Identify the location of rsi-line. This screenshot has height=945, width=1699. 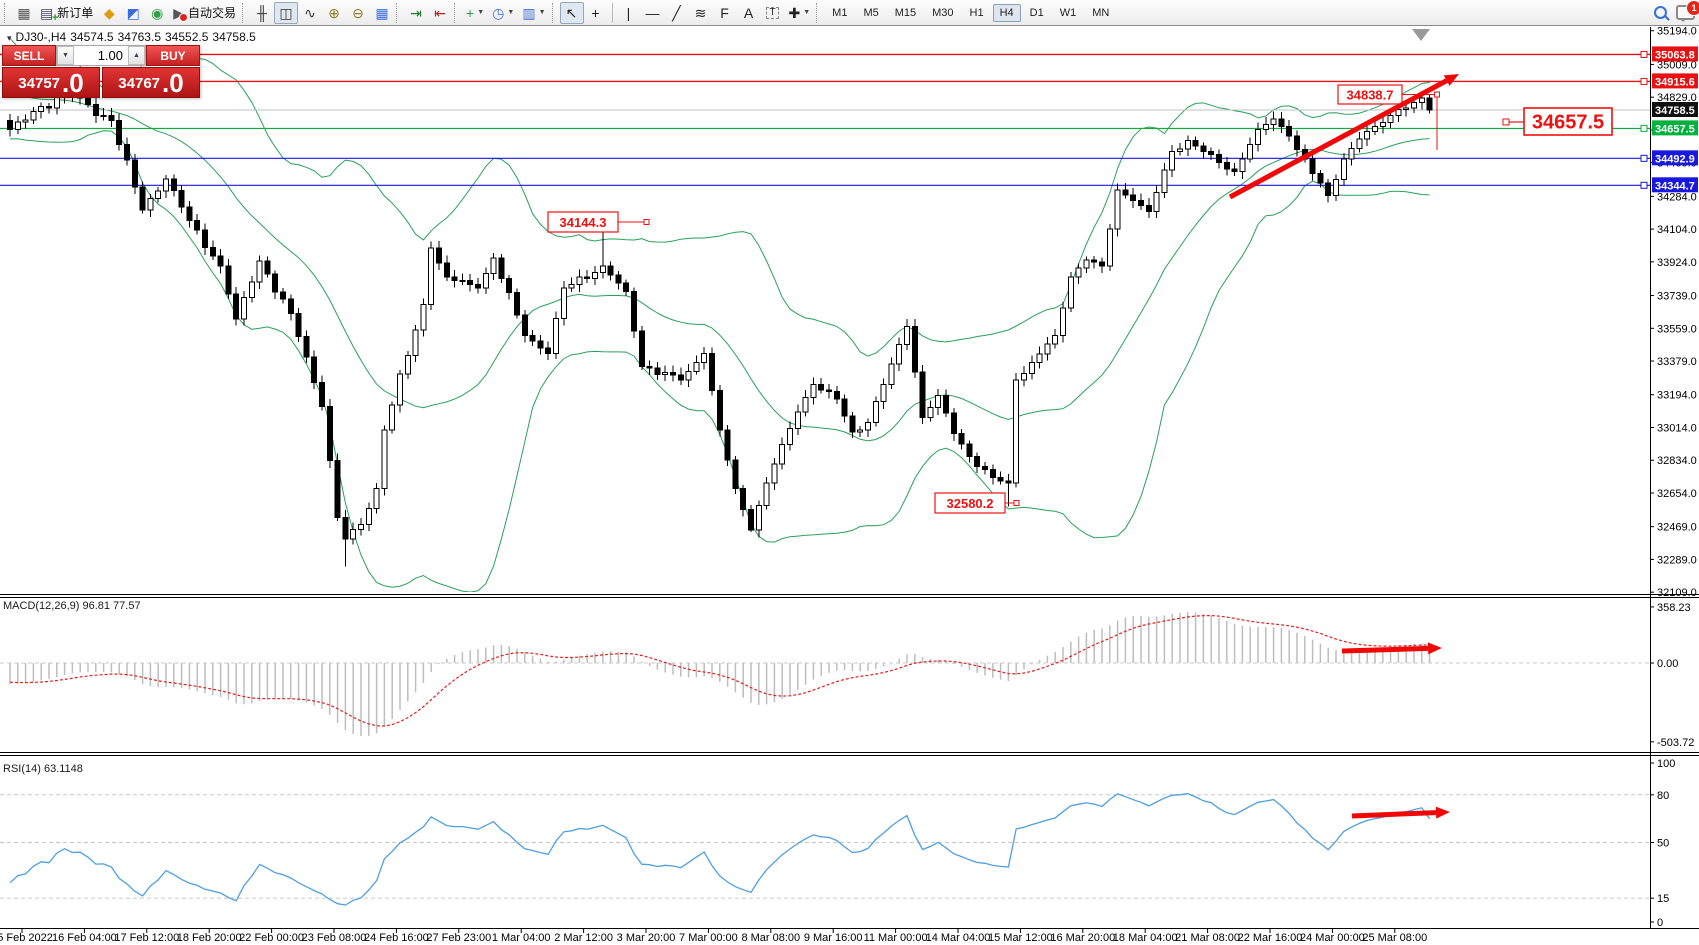
(720, 849).